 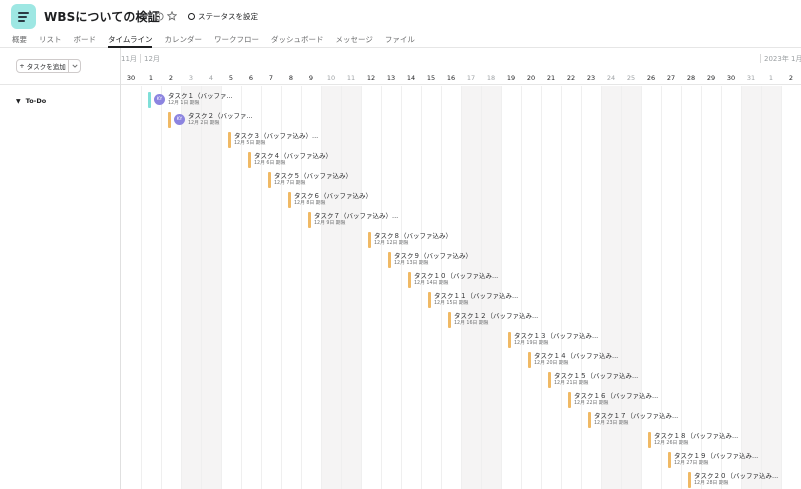 What do you see at coordinates (31, 101) in the screenshot?
I see `section-todo: ▼ To-Do` at bounding box center [31, 101].